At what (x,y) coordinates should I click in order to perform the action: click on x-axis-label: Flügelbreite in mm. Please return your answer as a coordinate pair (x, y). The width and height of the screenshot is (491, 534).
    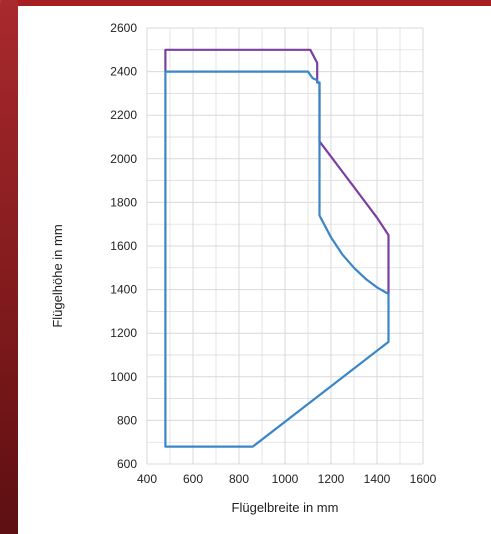
    Looking at the image, I should click on (285, 507).